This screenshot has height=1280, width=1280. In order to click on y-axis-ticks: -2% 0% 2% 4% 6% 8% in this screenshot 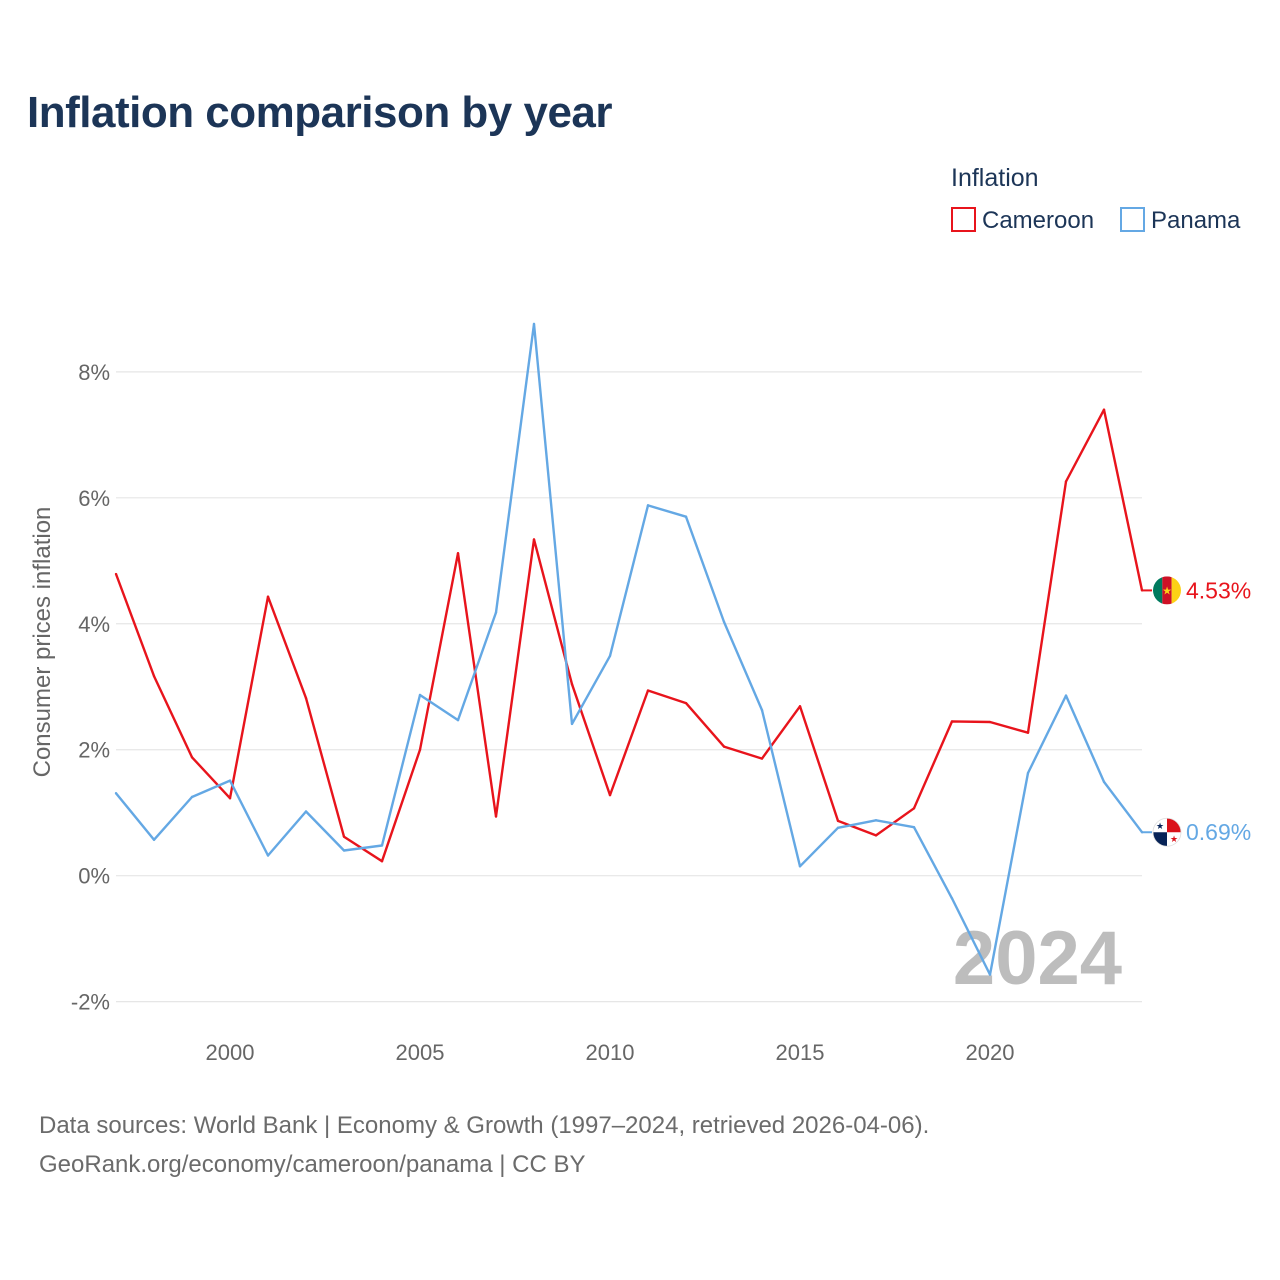, I will do `click(90, 687)`.